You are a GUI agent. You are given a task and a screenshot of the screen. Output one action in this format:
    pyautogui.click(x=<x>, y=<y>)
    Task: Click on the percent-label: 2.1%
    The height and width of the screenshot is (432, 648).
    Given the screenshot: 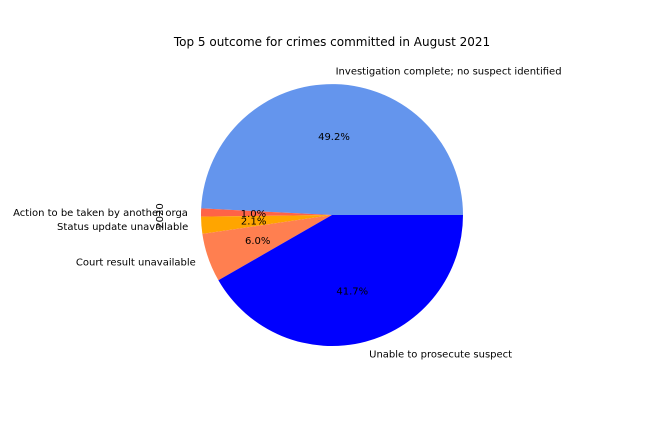 What is the action you would take?
    pyautogui.click(x=253, y=222)
    